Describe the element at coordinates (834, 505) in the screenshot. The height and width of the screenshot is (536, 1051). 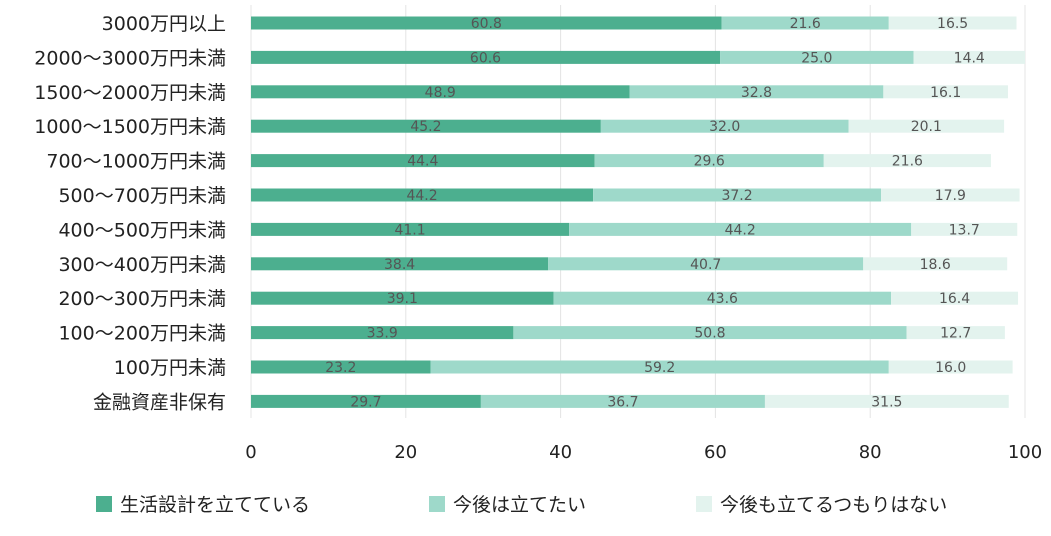
I see `legend-label-no-plan: 今後も立てるつもりはない` at that location.